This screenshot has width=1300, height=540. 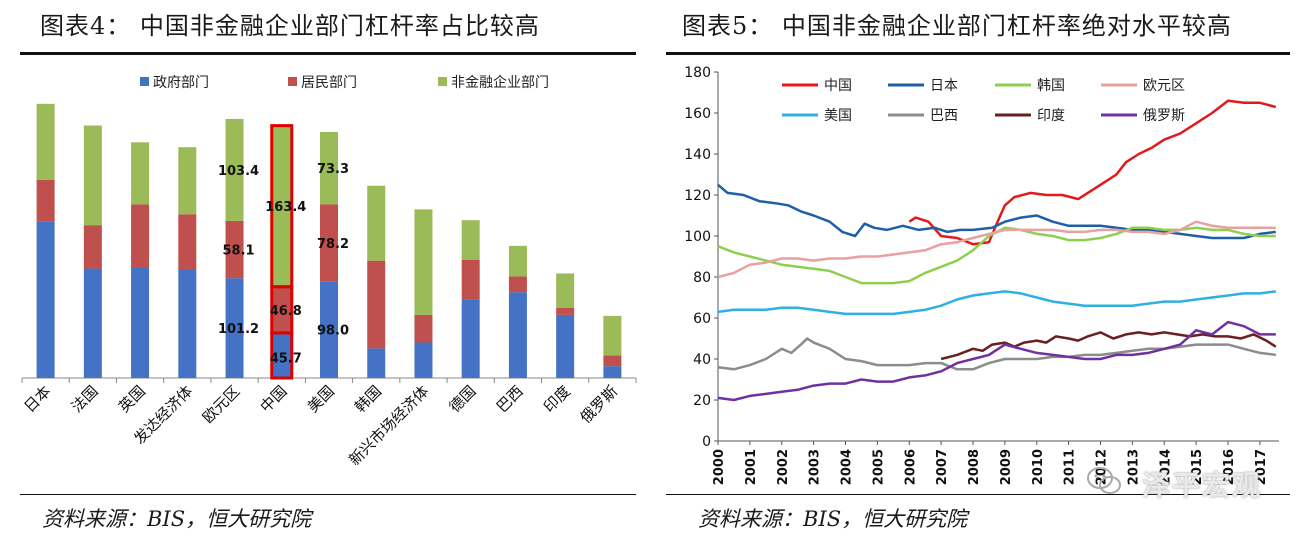 I want to click on y-tick-label: 60, so click(x=702, y=319).